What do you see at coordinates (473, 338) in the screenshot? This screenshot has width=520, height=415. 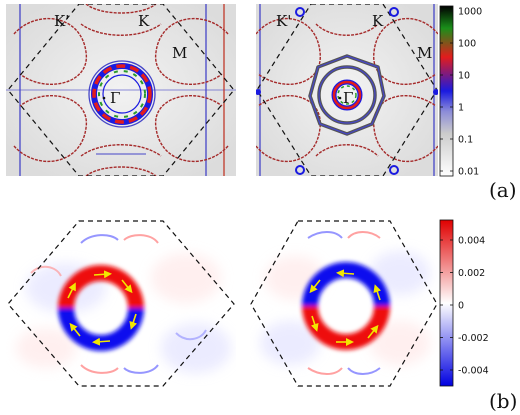 I see `colorbar-tick-label: -0.002` at bounding box center [473, 338].